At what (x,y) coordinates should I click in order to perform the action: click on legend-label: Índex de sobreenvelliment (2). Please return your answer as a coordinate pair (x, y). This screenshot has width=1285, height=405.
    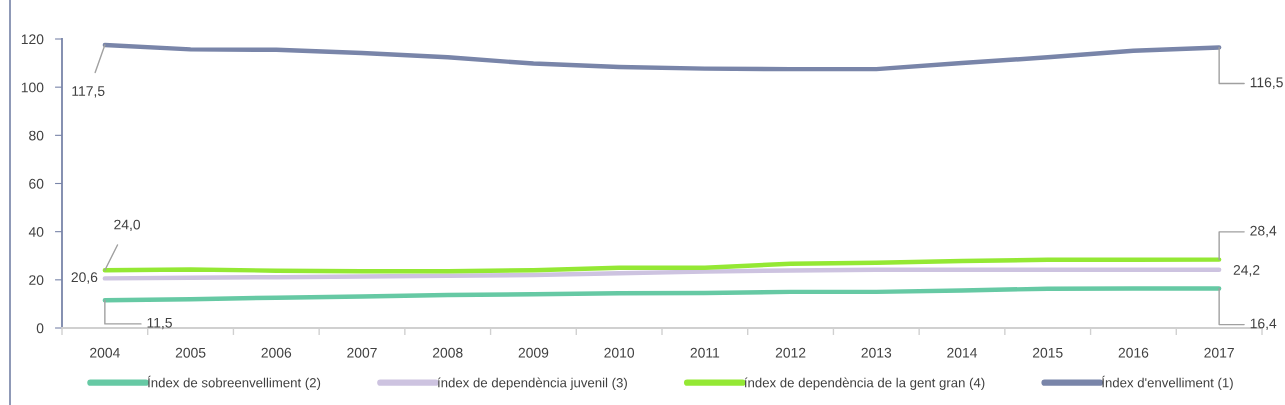
    Looking at the image, I should click on (234, 382).